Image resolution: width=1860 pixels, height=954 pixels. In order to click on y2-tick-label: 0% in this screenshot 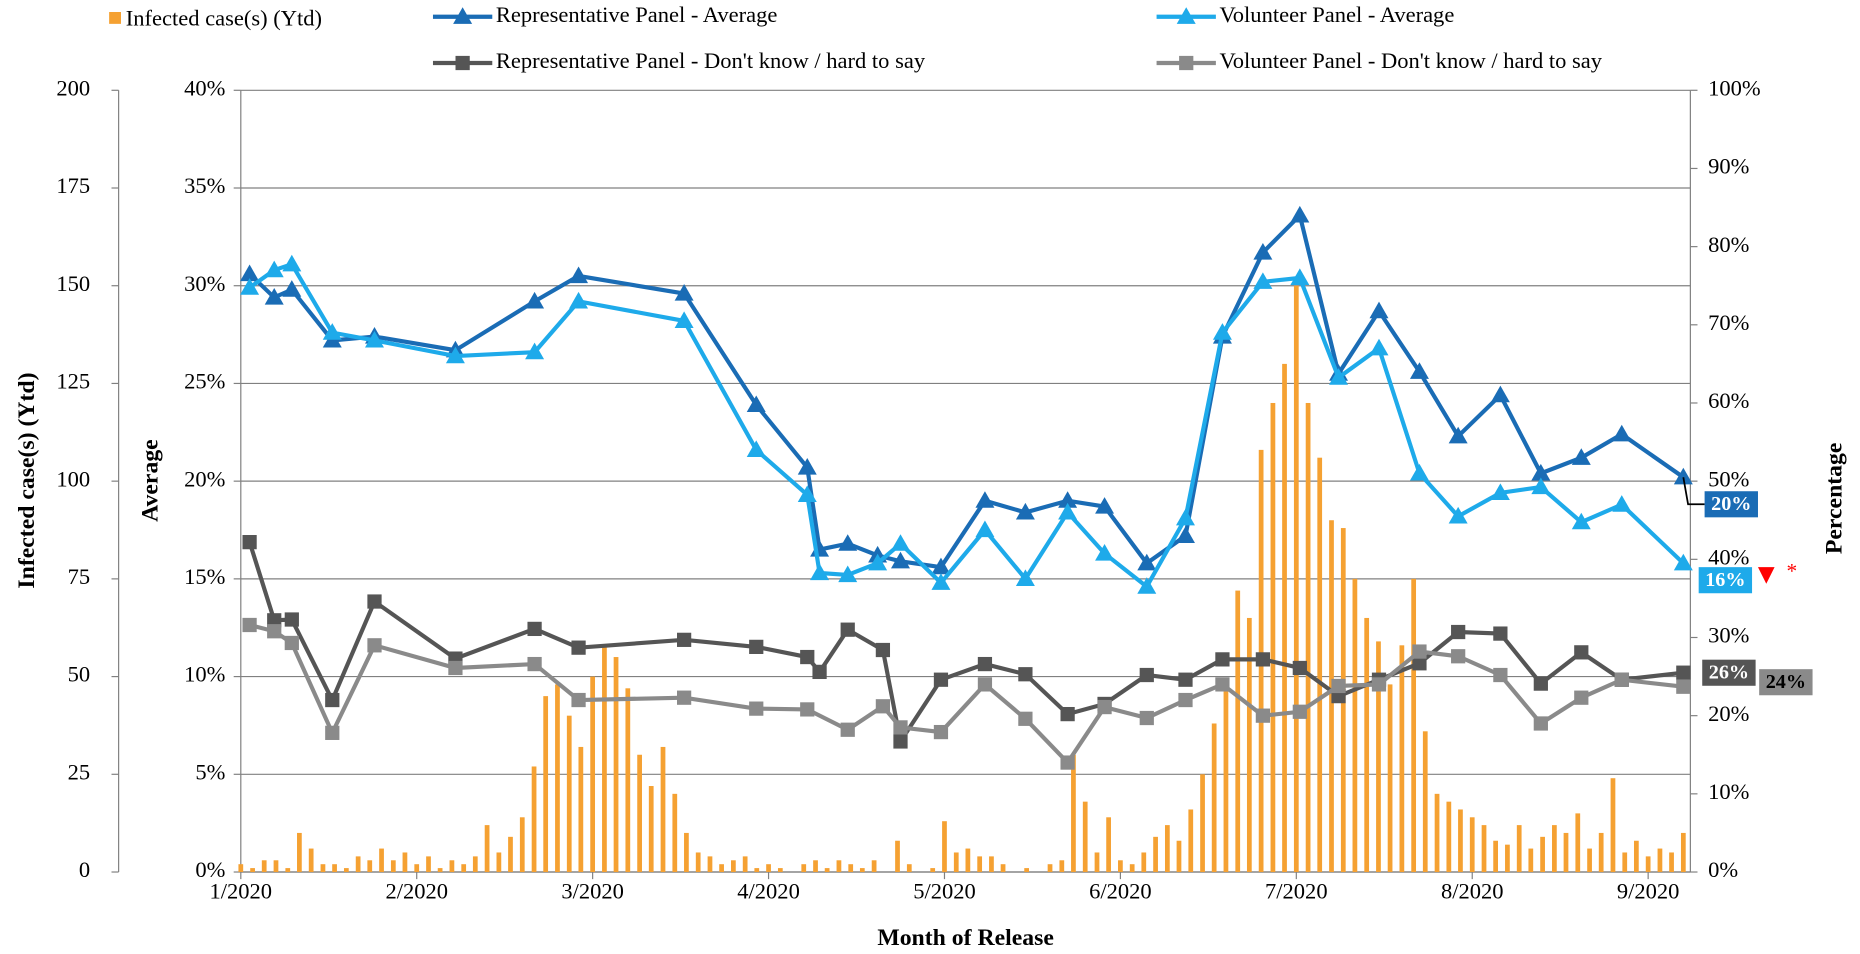, I will do `click(210, 869)`.